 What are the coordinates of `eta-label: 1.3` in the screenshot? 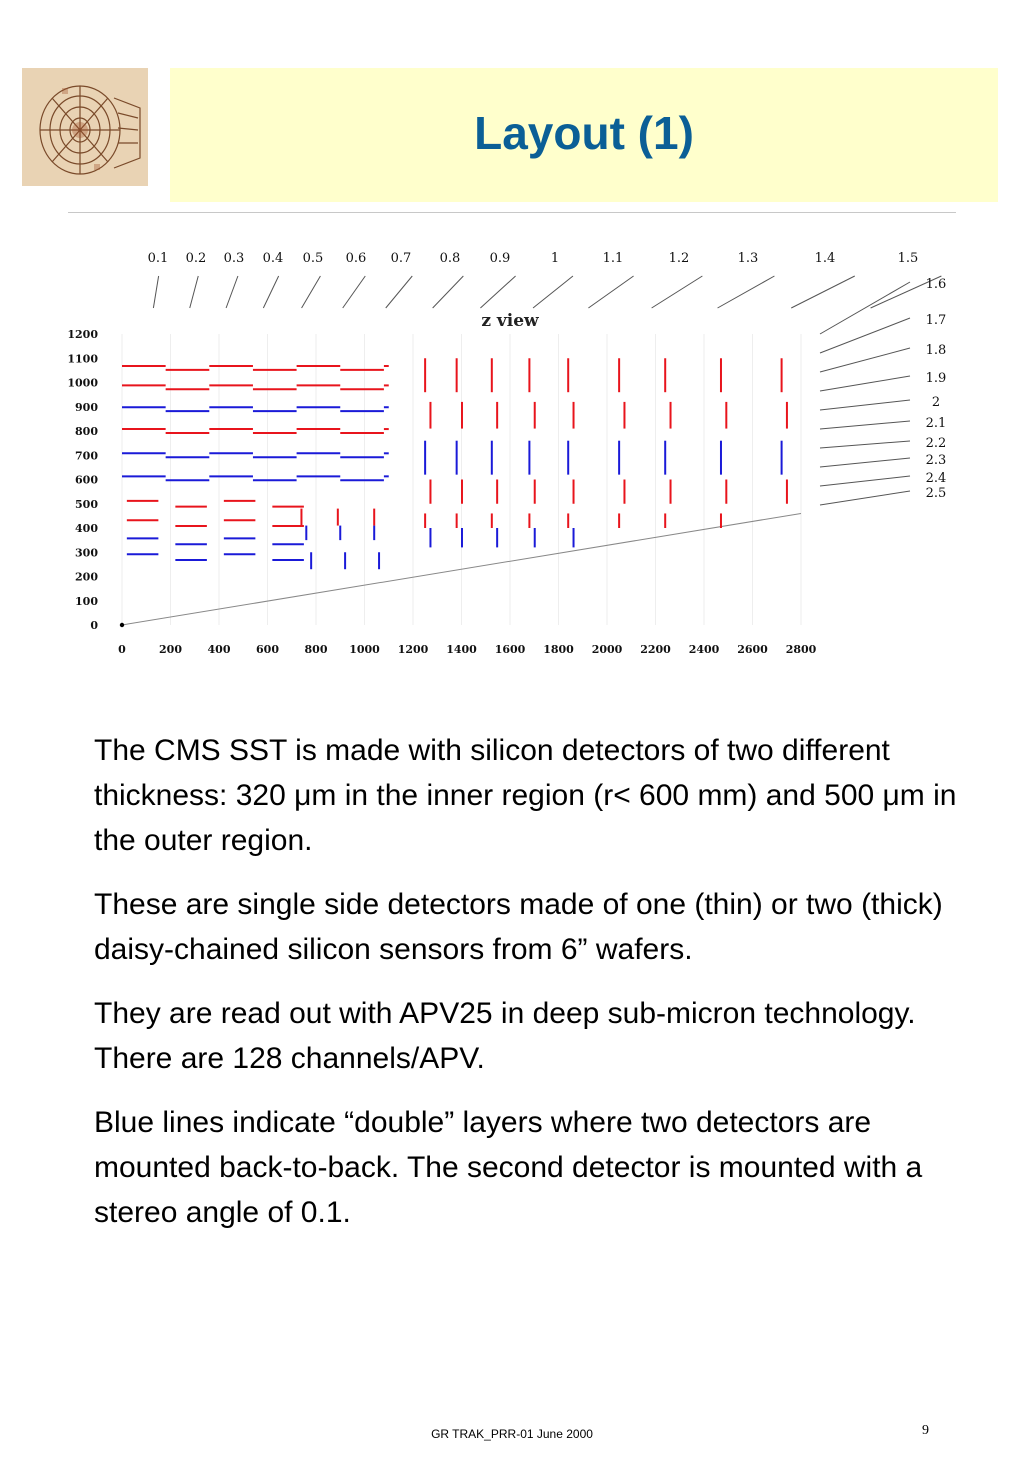 It's located at (748, 258).